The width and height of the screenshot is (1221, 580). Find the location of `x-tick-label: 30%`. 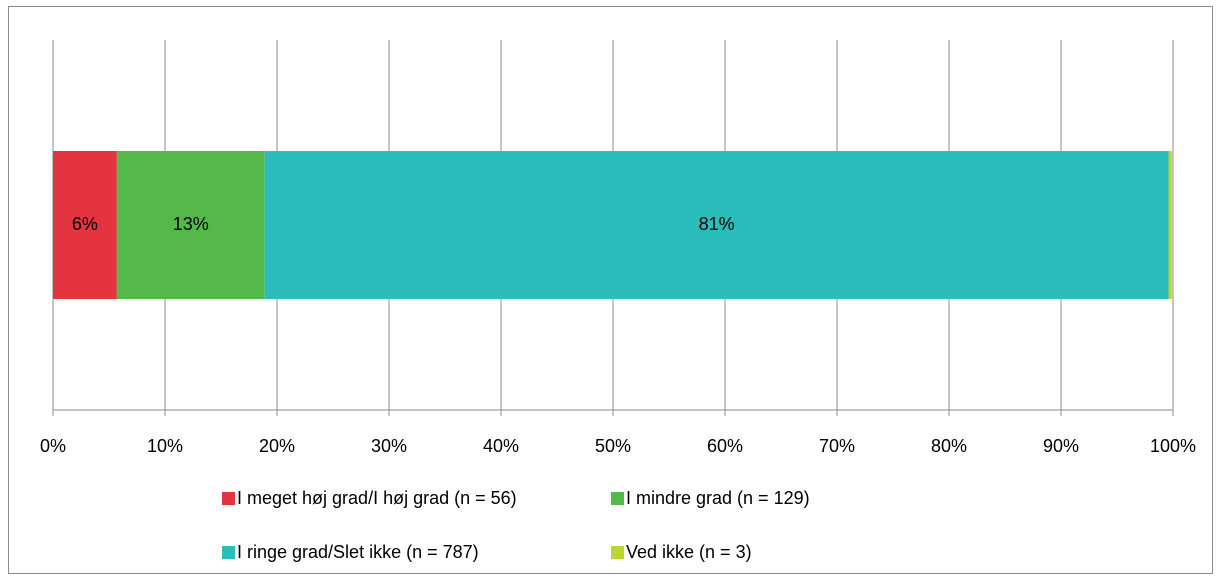

x-tick-label: 30% is located at coordinates (389, 446).